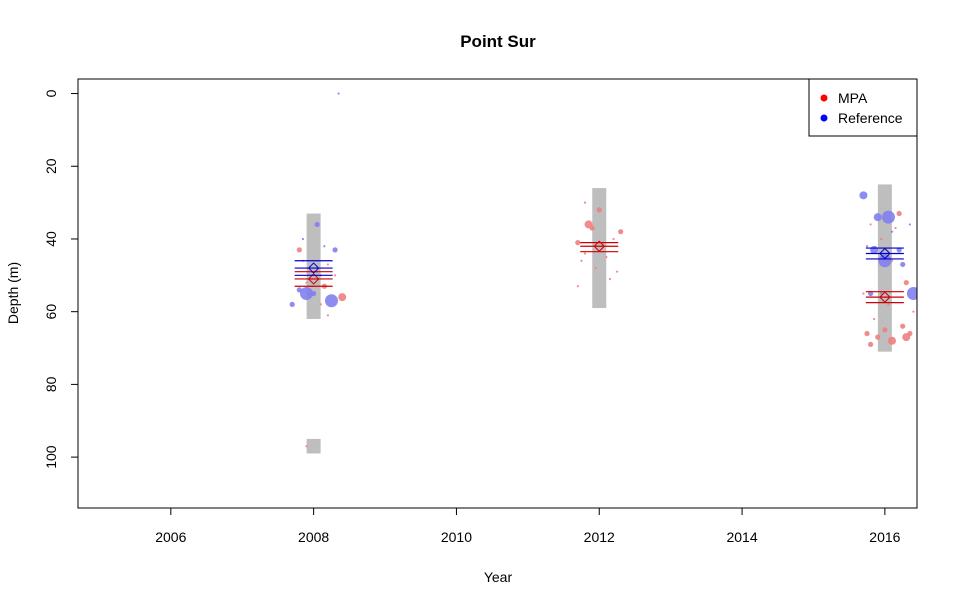 This screenshot has height=606, width=958. Describe the element at coordinates (313, 537) in the screenshot. I see `x-tick-label: 2008` at that location.